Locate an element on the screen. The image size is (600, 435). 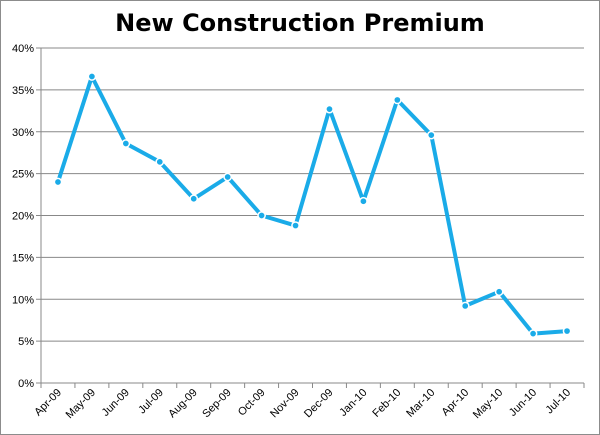
y-tick-label: 20% is located at coordinates (23, 217).